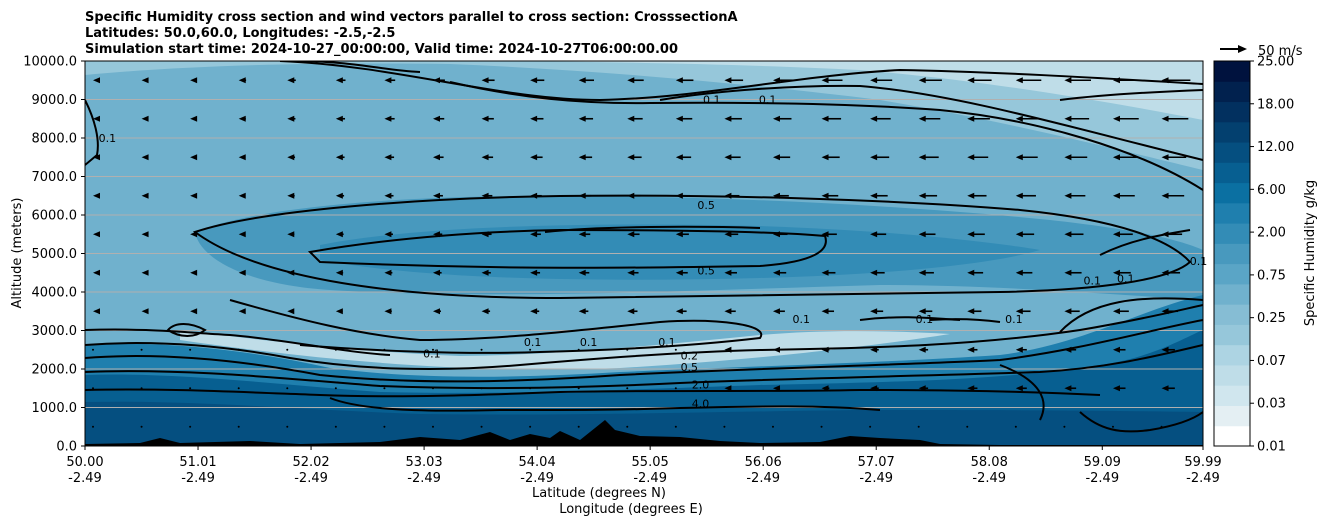 Image resolution: width=1326 pixels, height=526 pixels. What do you see at coordinates (751, 90) in the screenshot?
I see `humidity-band-upper-driest` at bounding box center [751, 90].